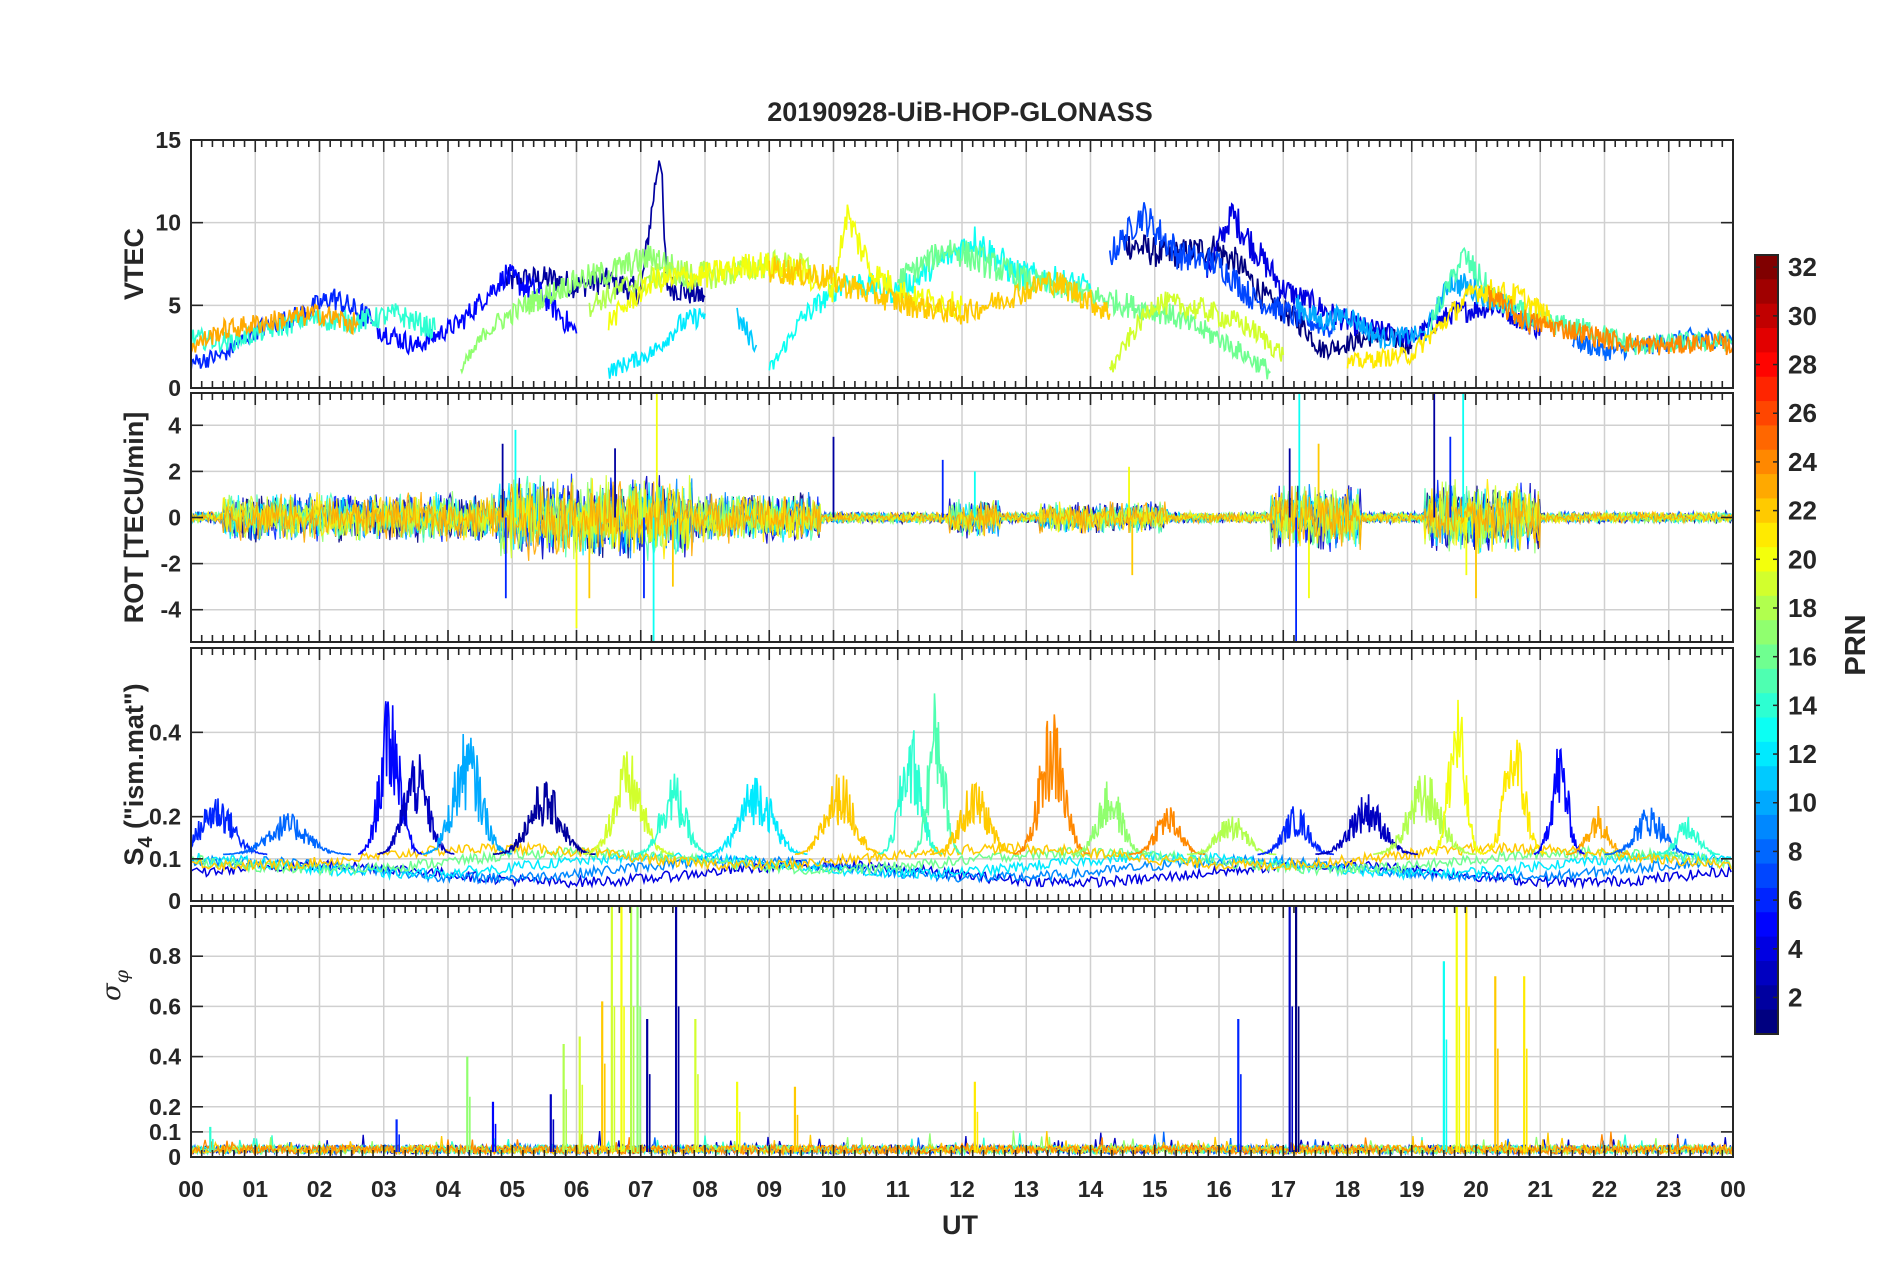  I want to click on colorbar-tick-label: 10, so click(1802, 803).